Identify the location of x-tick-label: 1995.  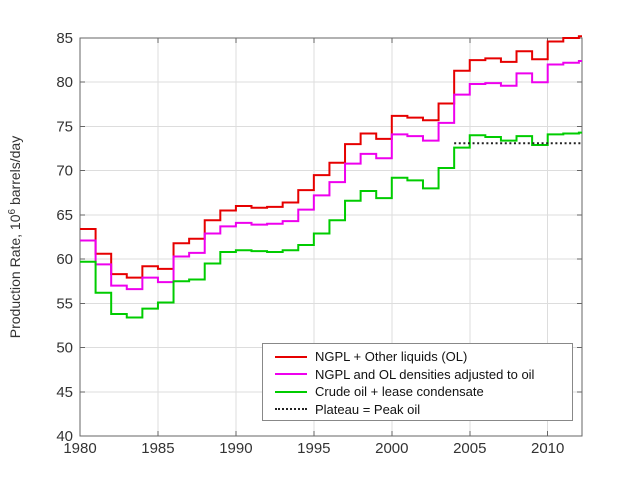
(313, 448).